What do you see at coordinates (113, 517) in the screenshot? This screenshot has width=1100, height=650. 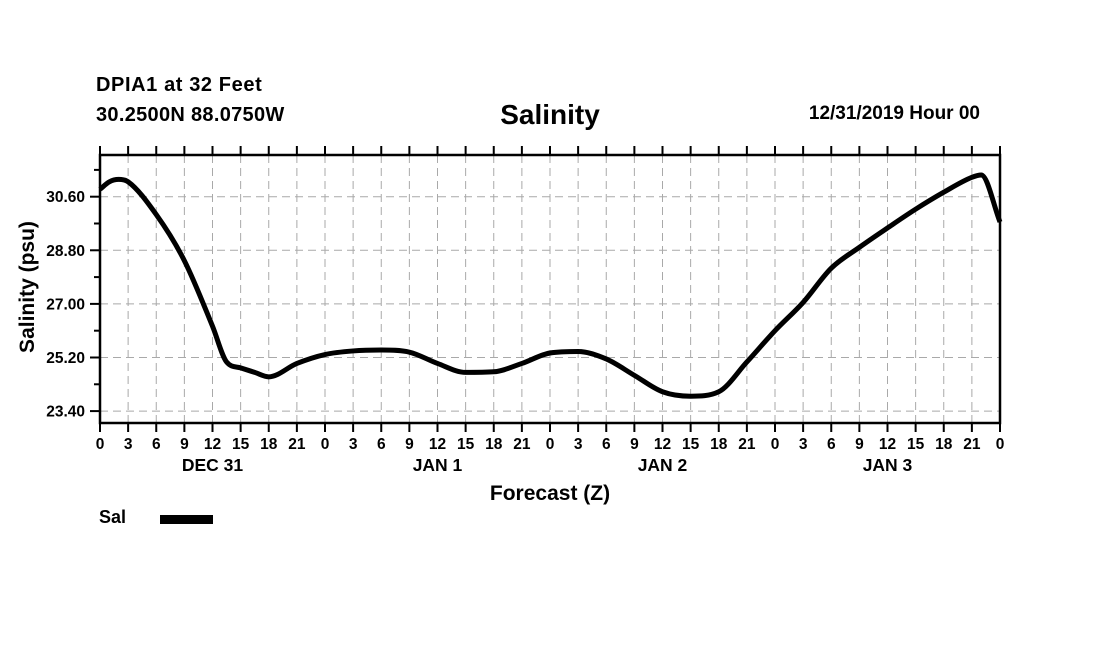 I see `legend-series-label: Sal` at bounding box center [113, 517].